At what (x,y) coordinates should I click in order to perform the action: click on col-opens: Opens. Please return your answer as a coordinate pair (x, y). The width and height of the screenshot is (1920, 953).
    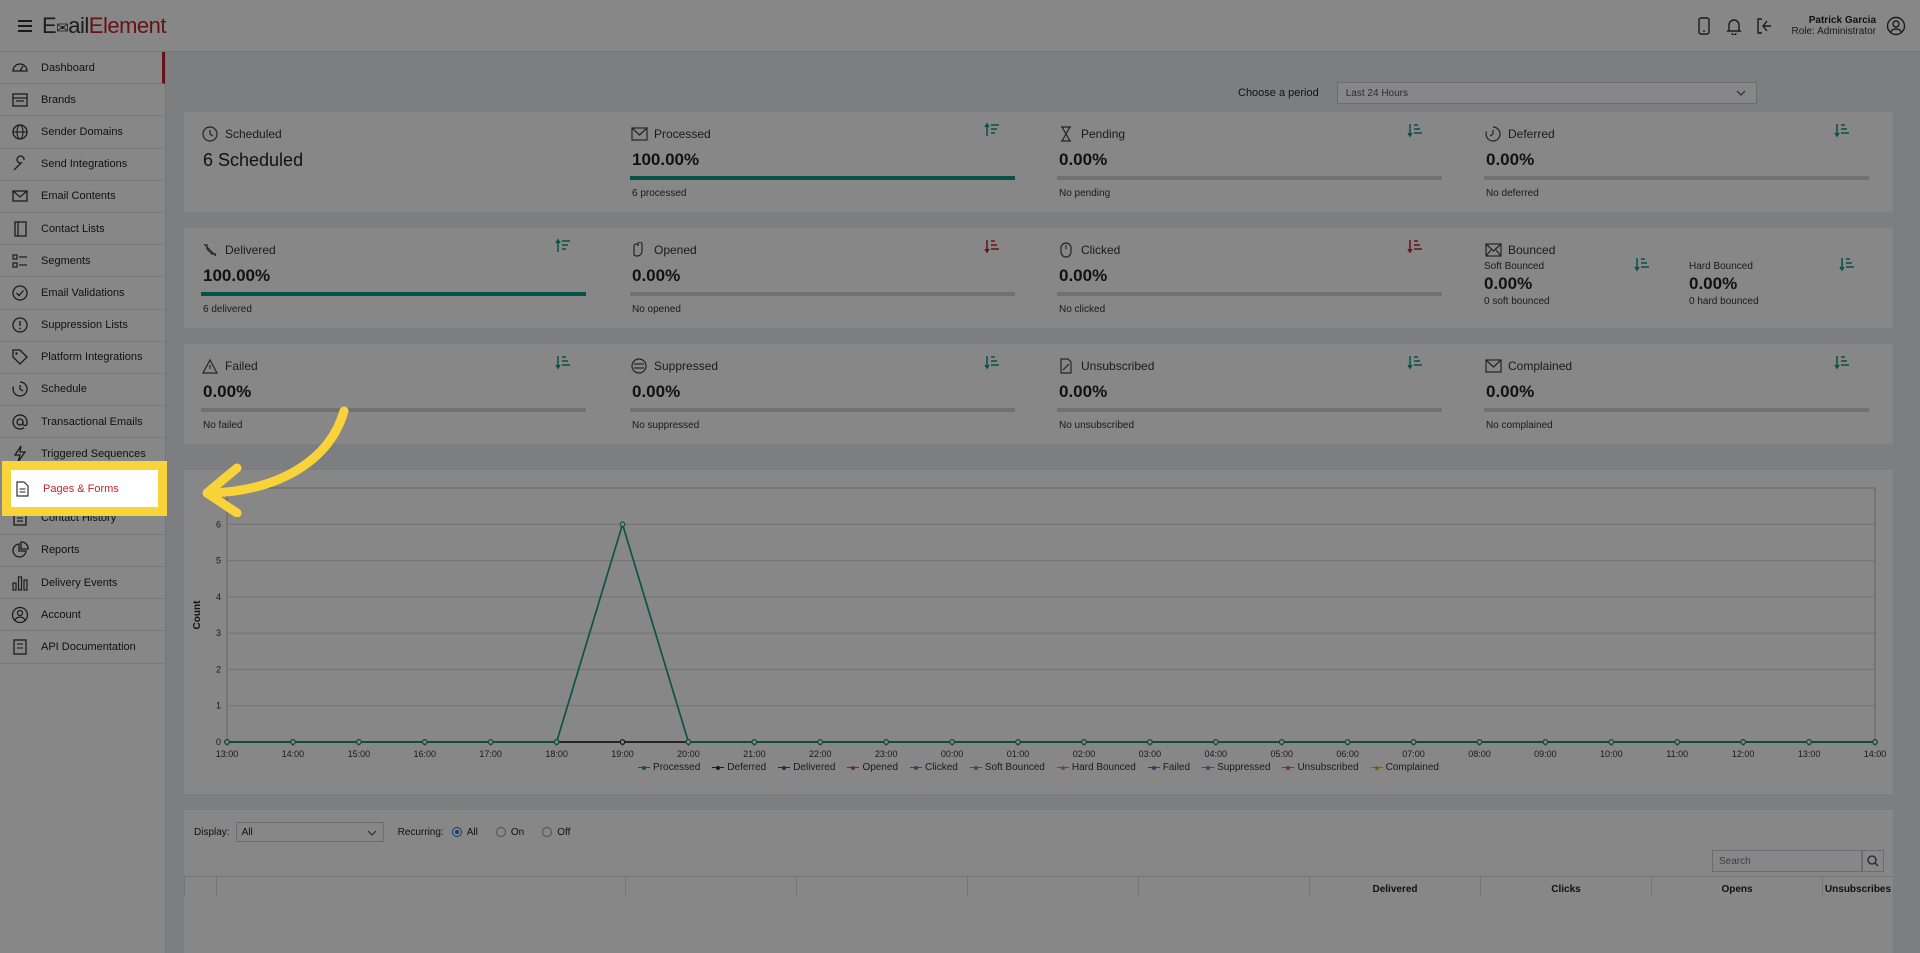
    Looking at the image, I should click on (1736, 887).